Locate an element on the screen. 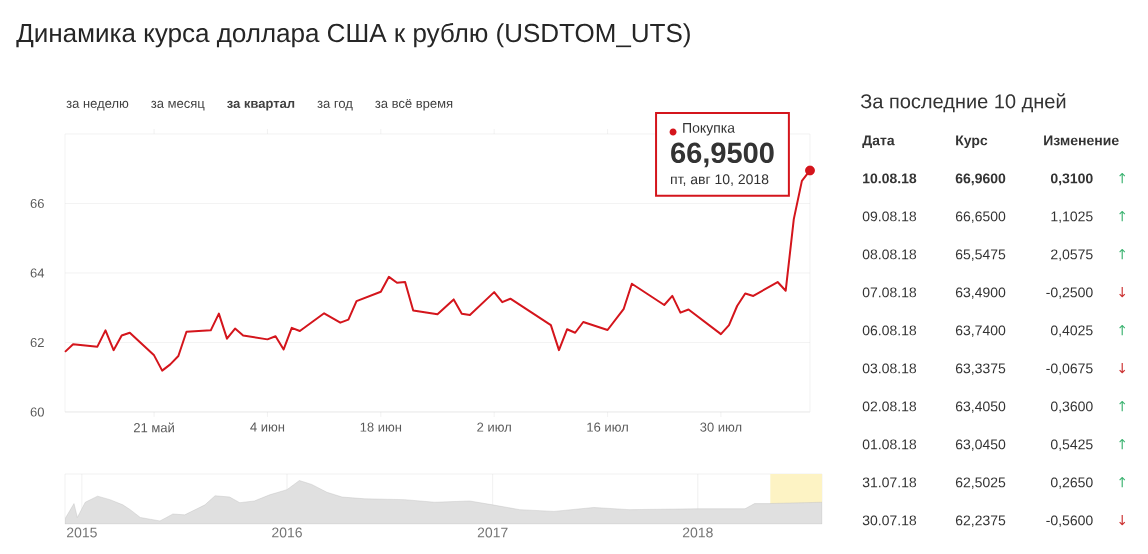  text: 63,0450 is located at coordinates (980, 445).